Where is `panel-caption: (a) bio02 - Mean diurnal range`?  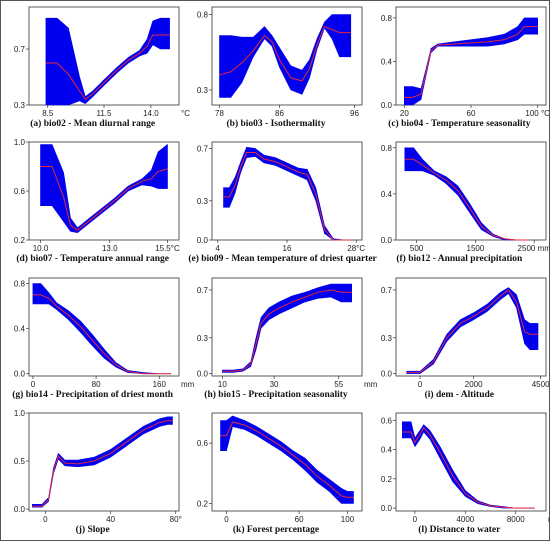 panel-caption: (a) bio02 - Mean diurnal range is located at coordinates (93, 124).